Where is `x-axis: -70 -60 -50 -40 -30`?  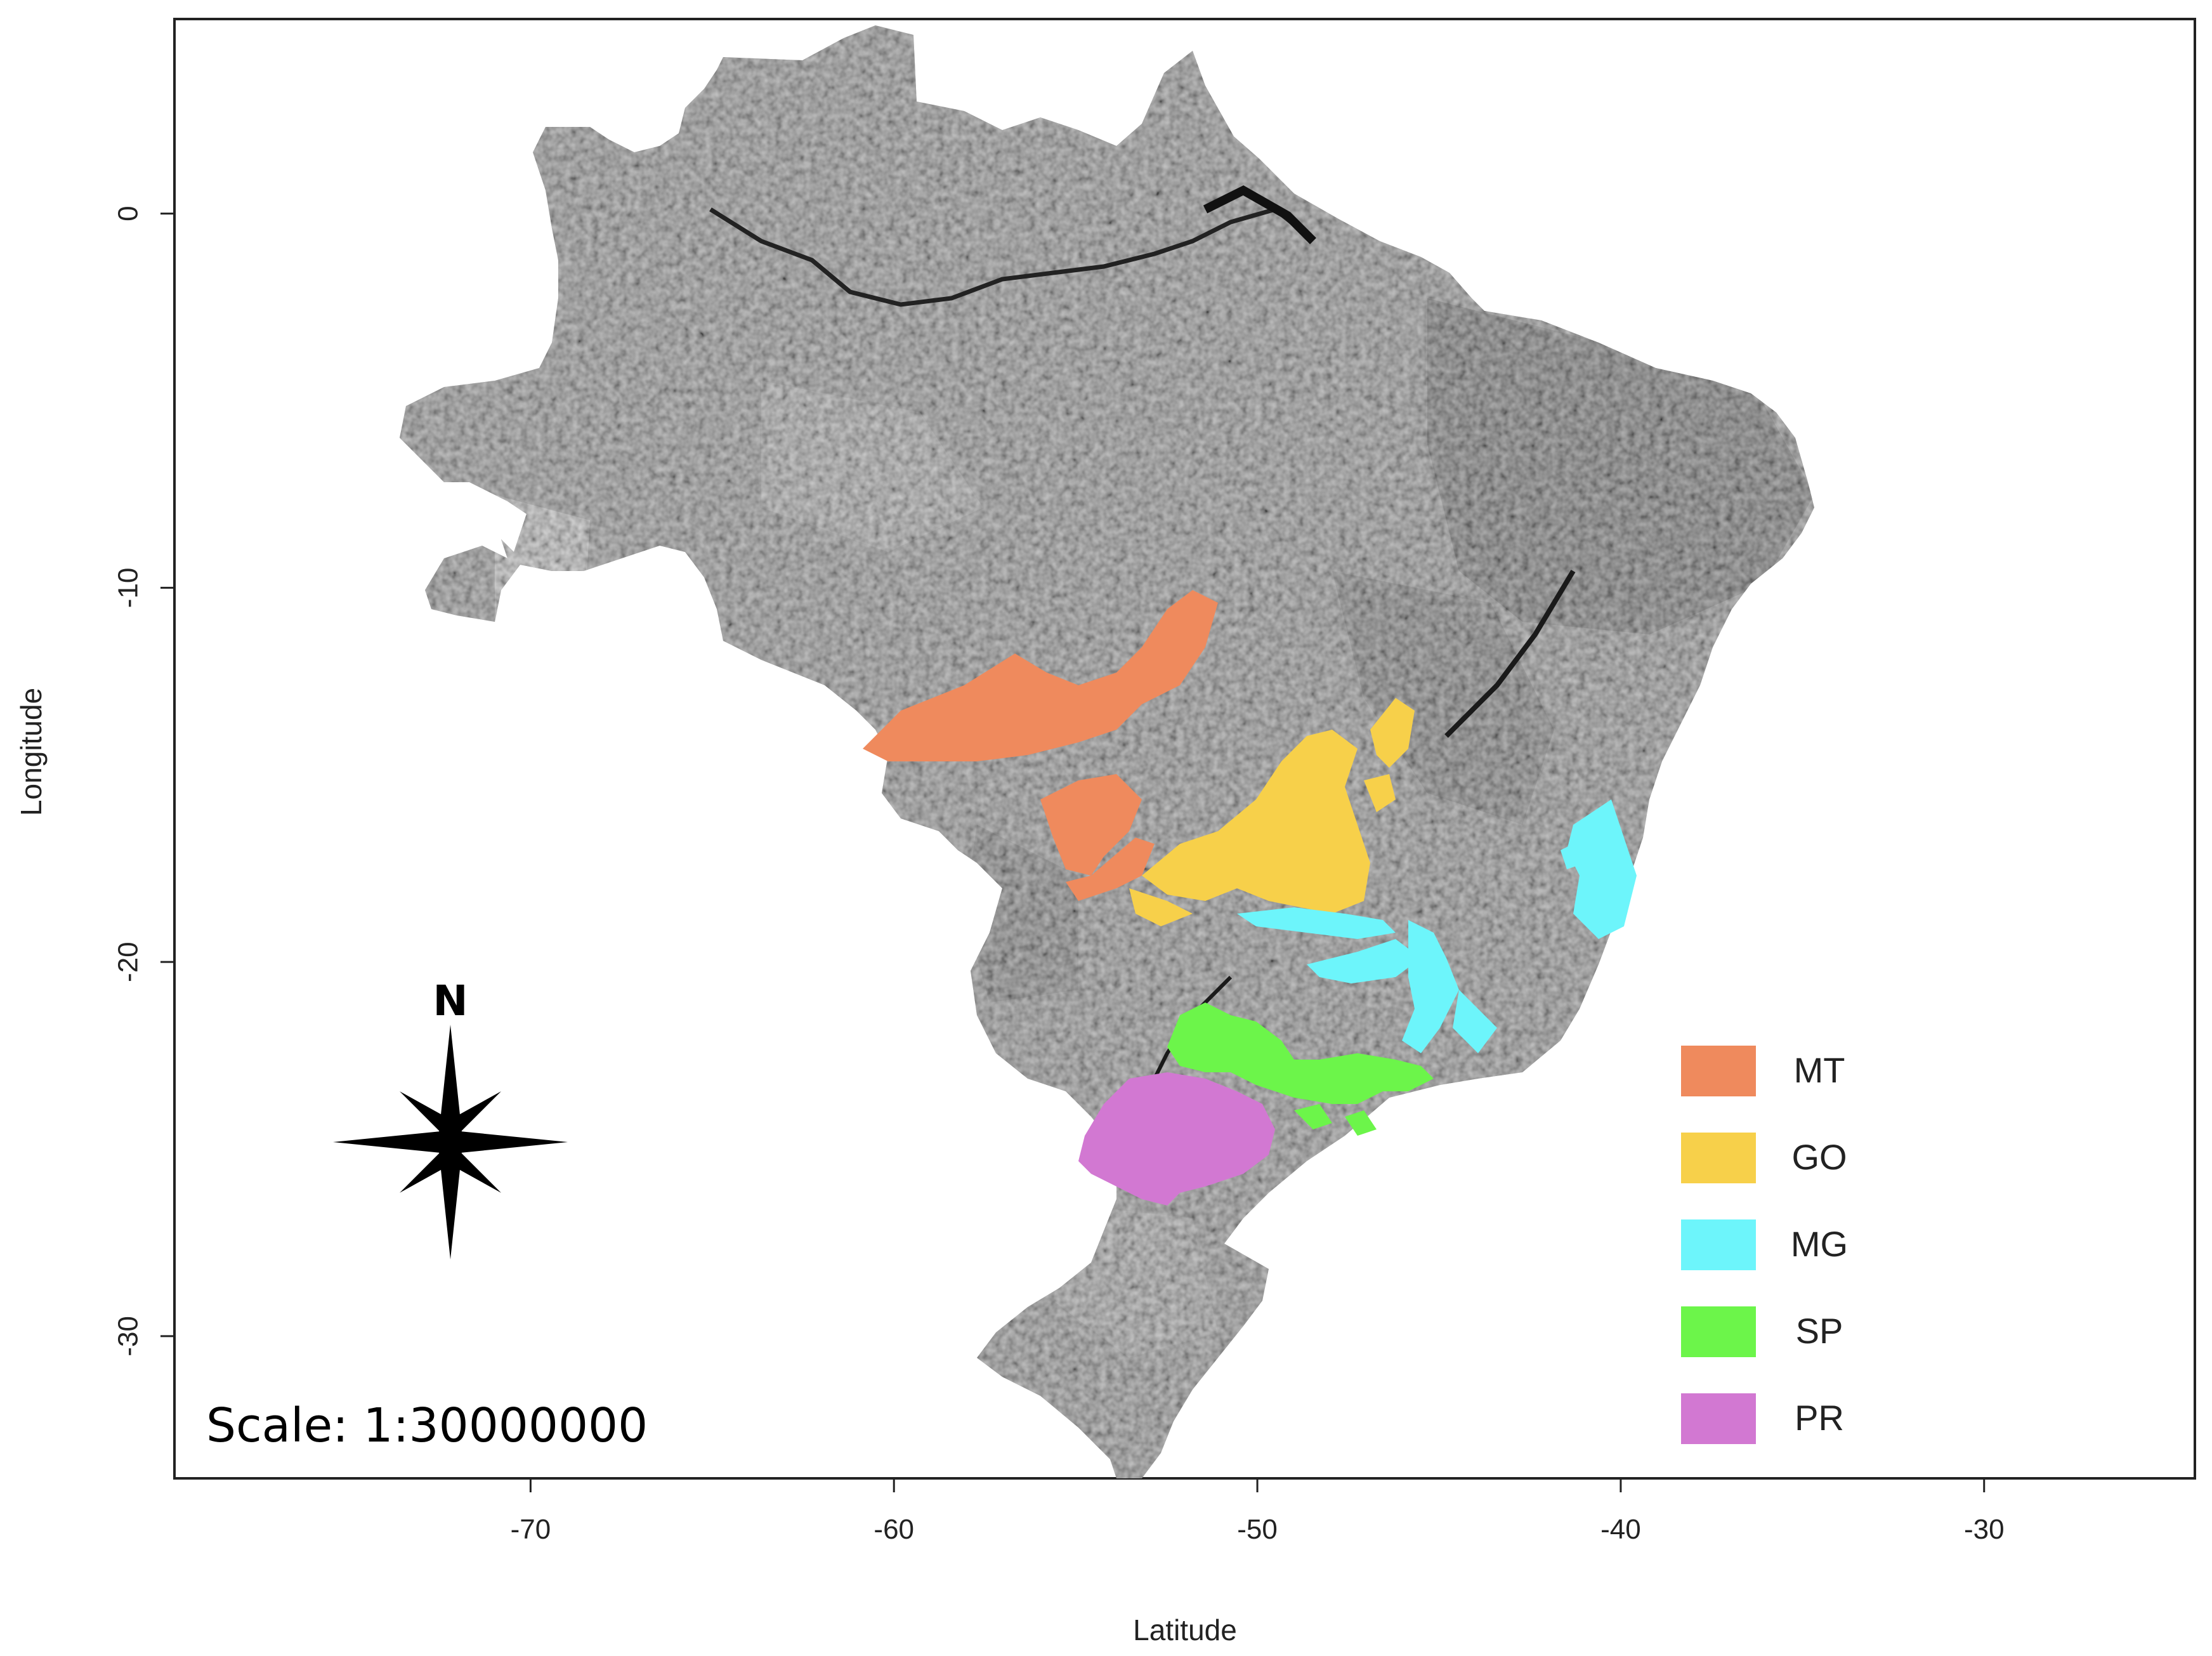
x-axis: -70 -60 -50 -40 -30 is located at coordinates (1258, 1511).